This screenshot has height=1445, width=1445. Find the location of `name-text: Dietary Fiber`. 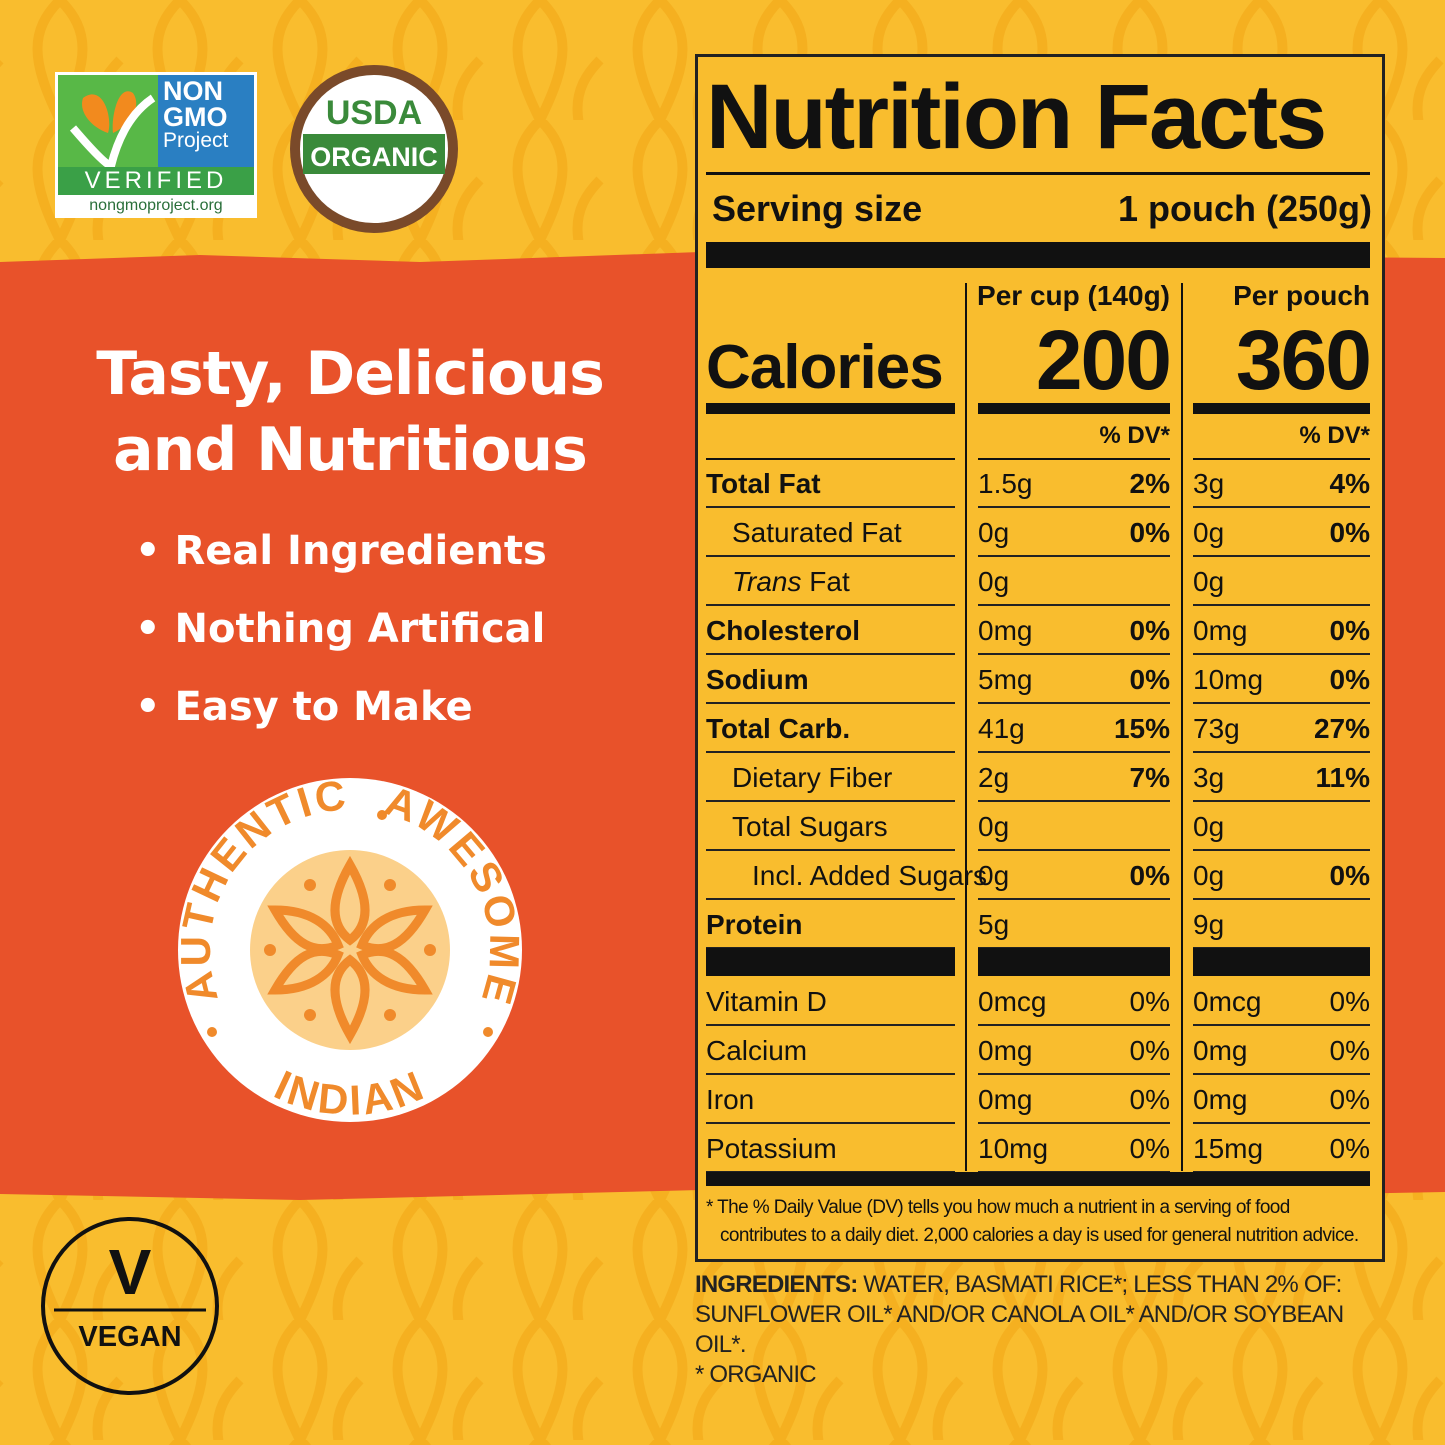

name-text: Dietary Fiber is located at coordinates (830, 778).